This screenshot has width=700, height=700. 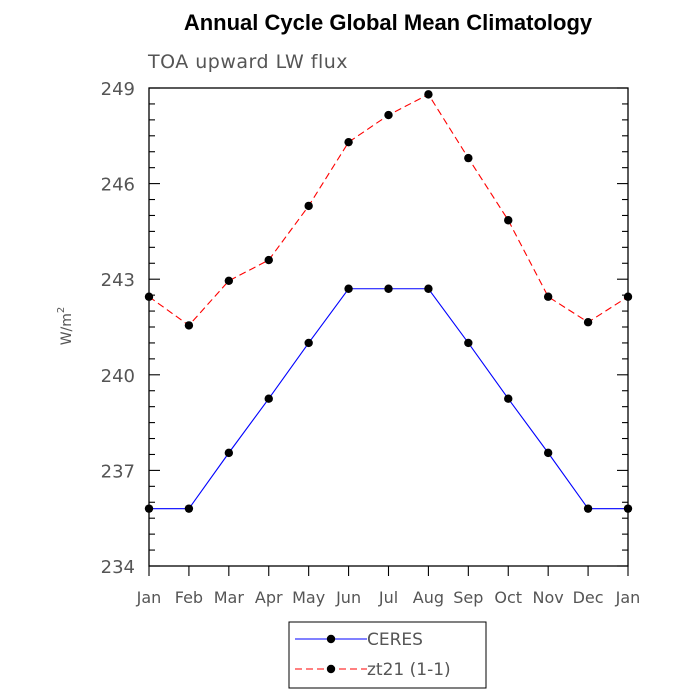 I want to click on x-tick-label: Apr, so click(x=269, y=597).